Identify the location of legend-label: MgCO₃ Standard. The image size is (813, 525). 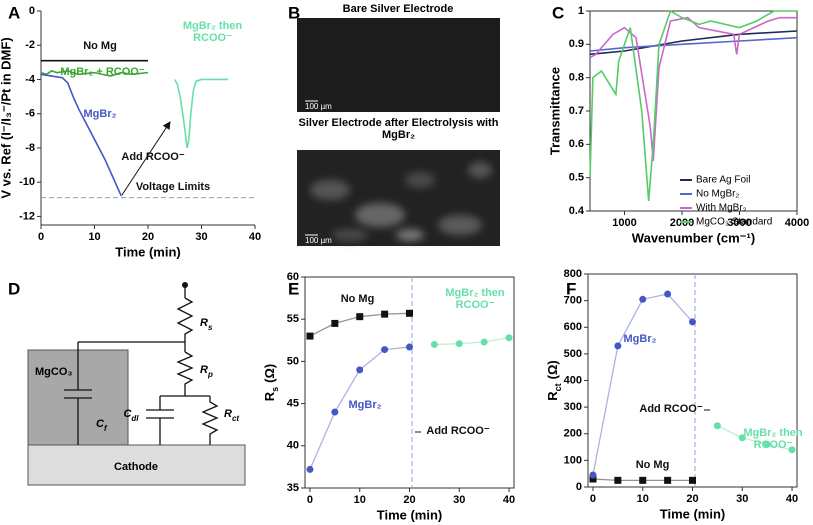
(734, 222).